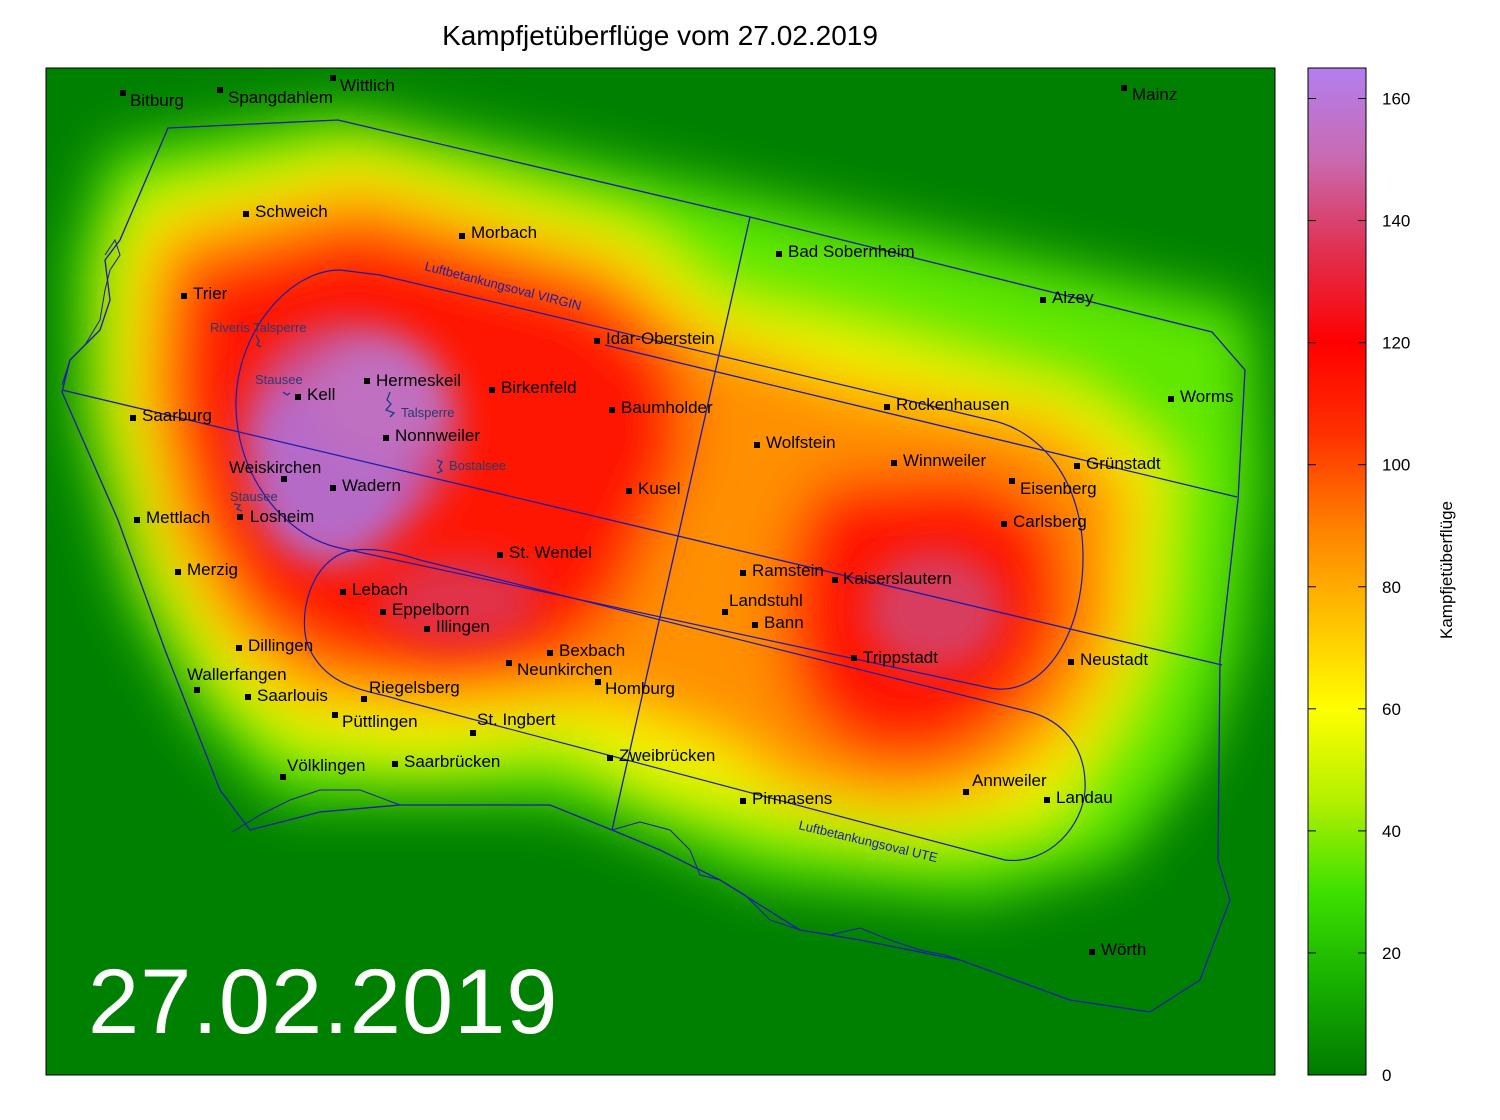  What do you see at coordinates (1391, 587) in the screenshot?
I see `colorbar-tick-label: 80` at bounding box center [1391, 587].